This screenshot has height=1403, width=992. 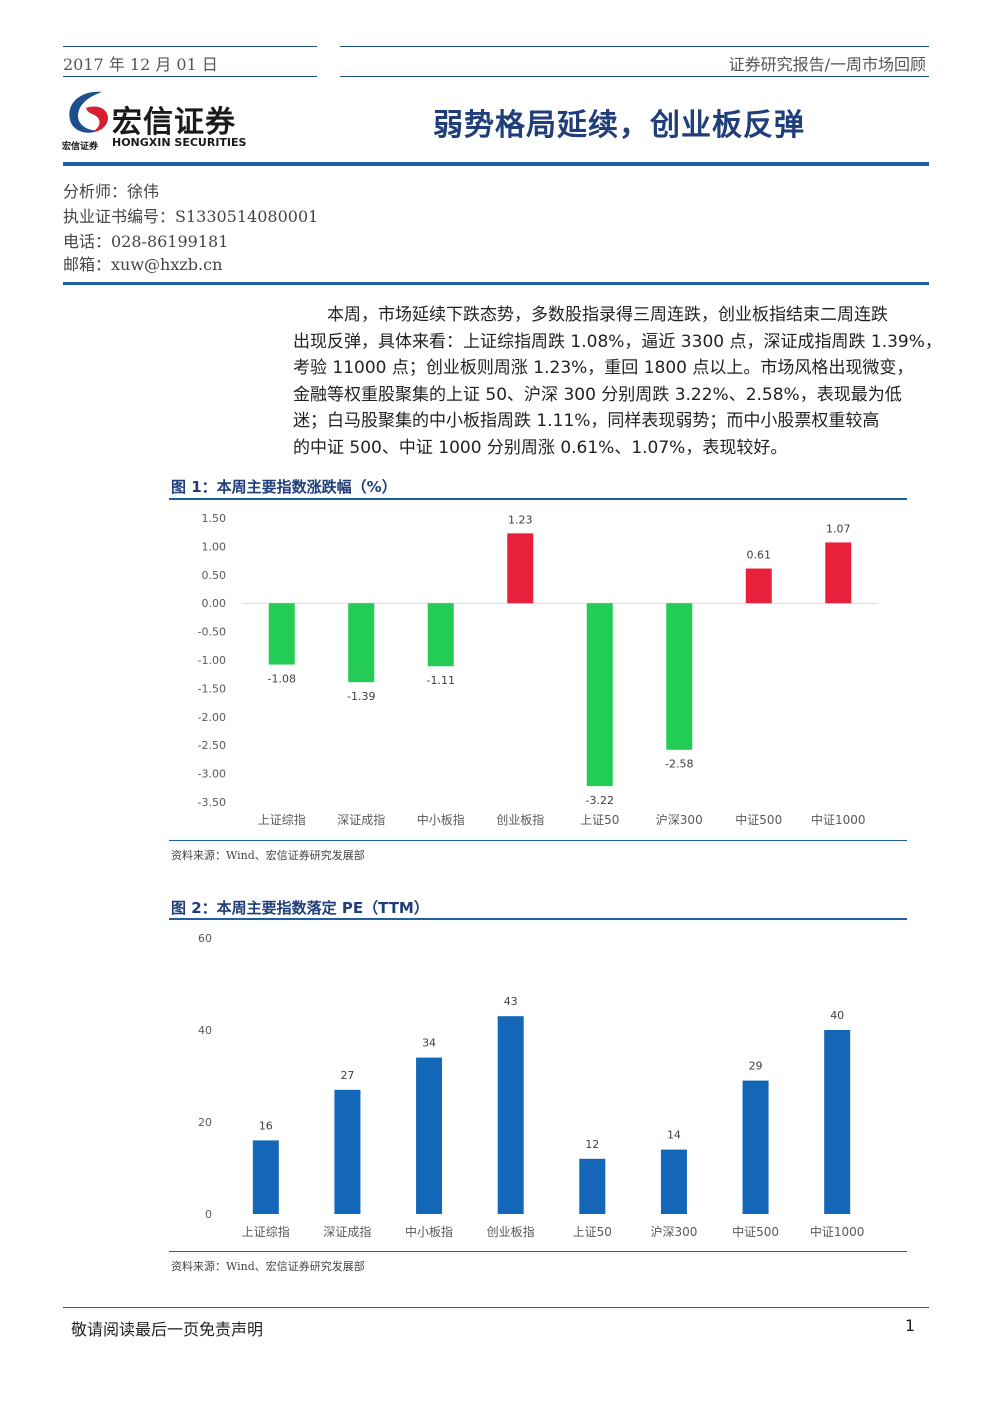 I want to click on y-tick-label: 1.00, so click(x=214, y=546).